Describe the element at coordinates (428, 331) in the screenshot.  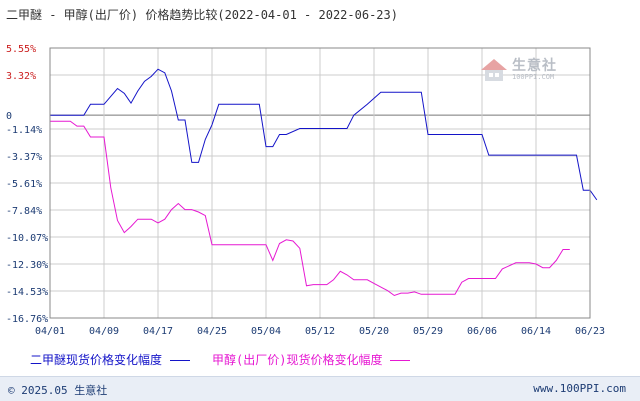
I see `x-tick-label: 05/29` at that location.